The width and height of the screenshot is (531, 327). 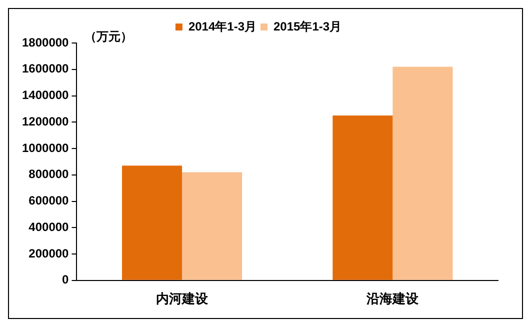 I want to click on y-tick-label: 1400000, so click(x=46, y=95).